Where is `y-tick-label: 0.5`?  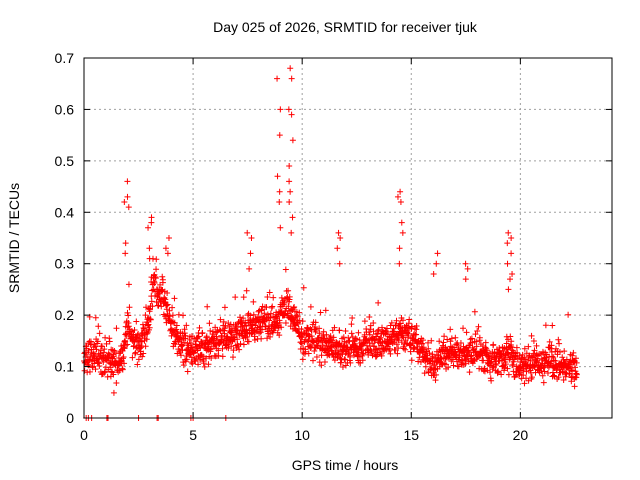
y-tick-label: 0.5 is located at coordinates (65, 161).